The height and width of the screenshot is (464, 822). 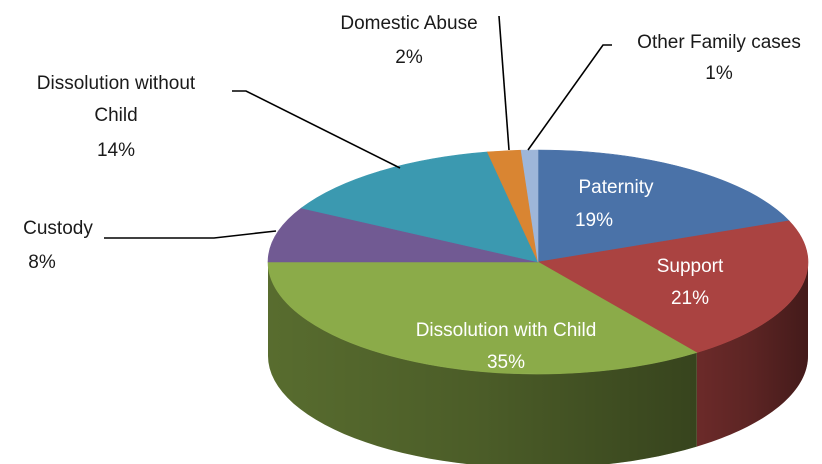 What do you see at coordinates (482, 318) in the screenshot?
I see `slice-dissolution-with-child` at bounding box center [482, 318].